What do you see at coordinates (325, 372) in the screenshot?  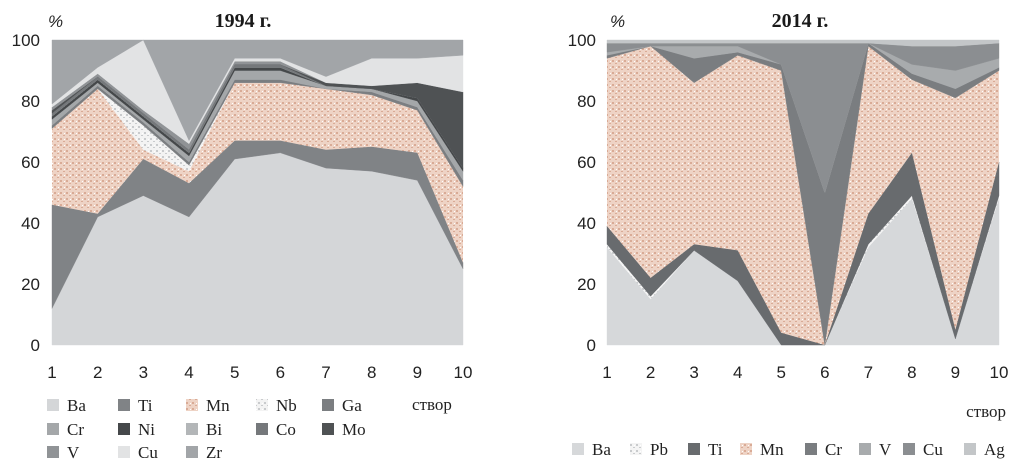 I see `x-tick-label: 7` at bounding box center [325, 372].